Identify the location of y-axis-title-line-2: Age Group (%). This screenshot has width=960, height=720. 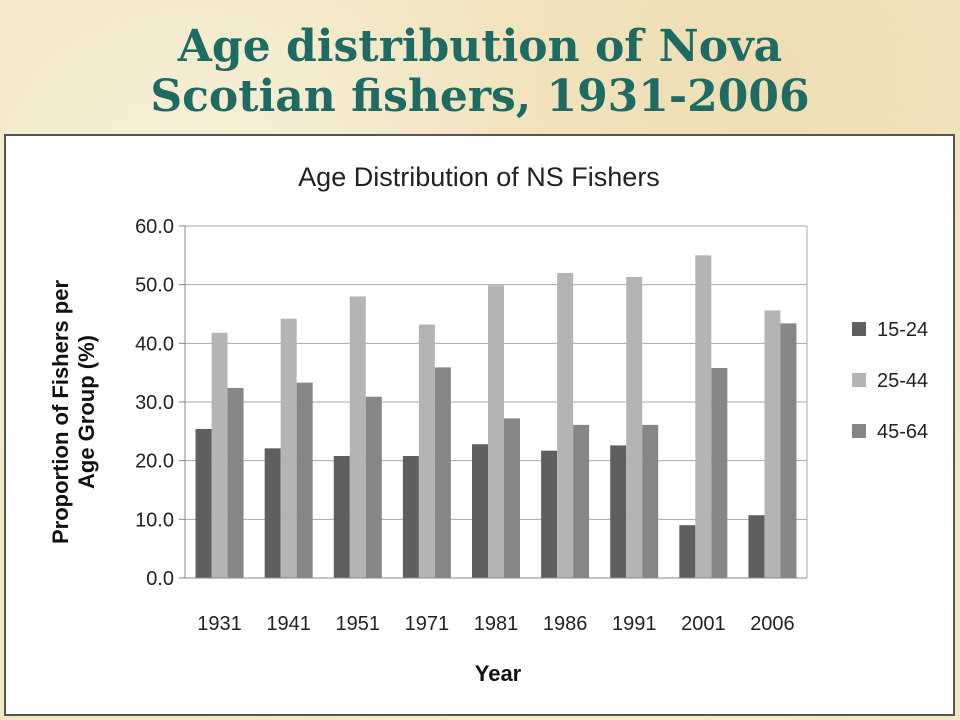
(86, 412).